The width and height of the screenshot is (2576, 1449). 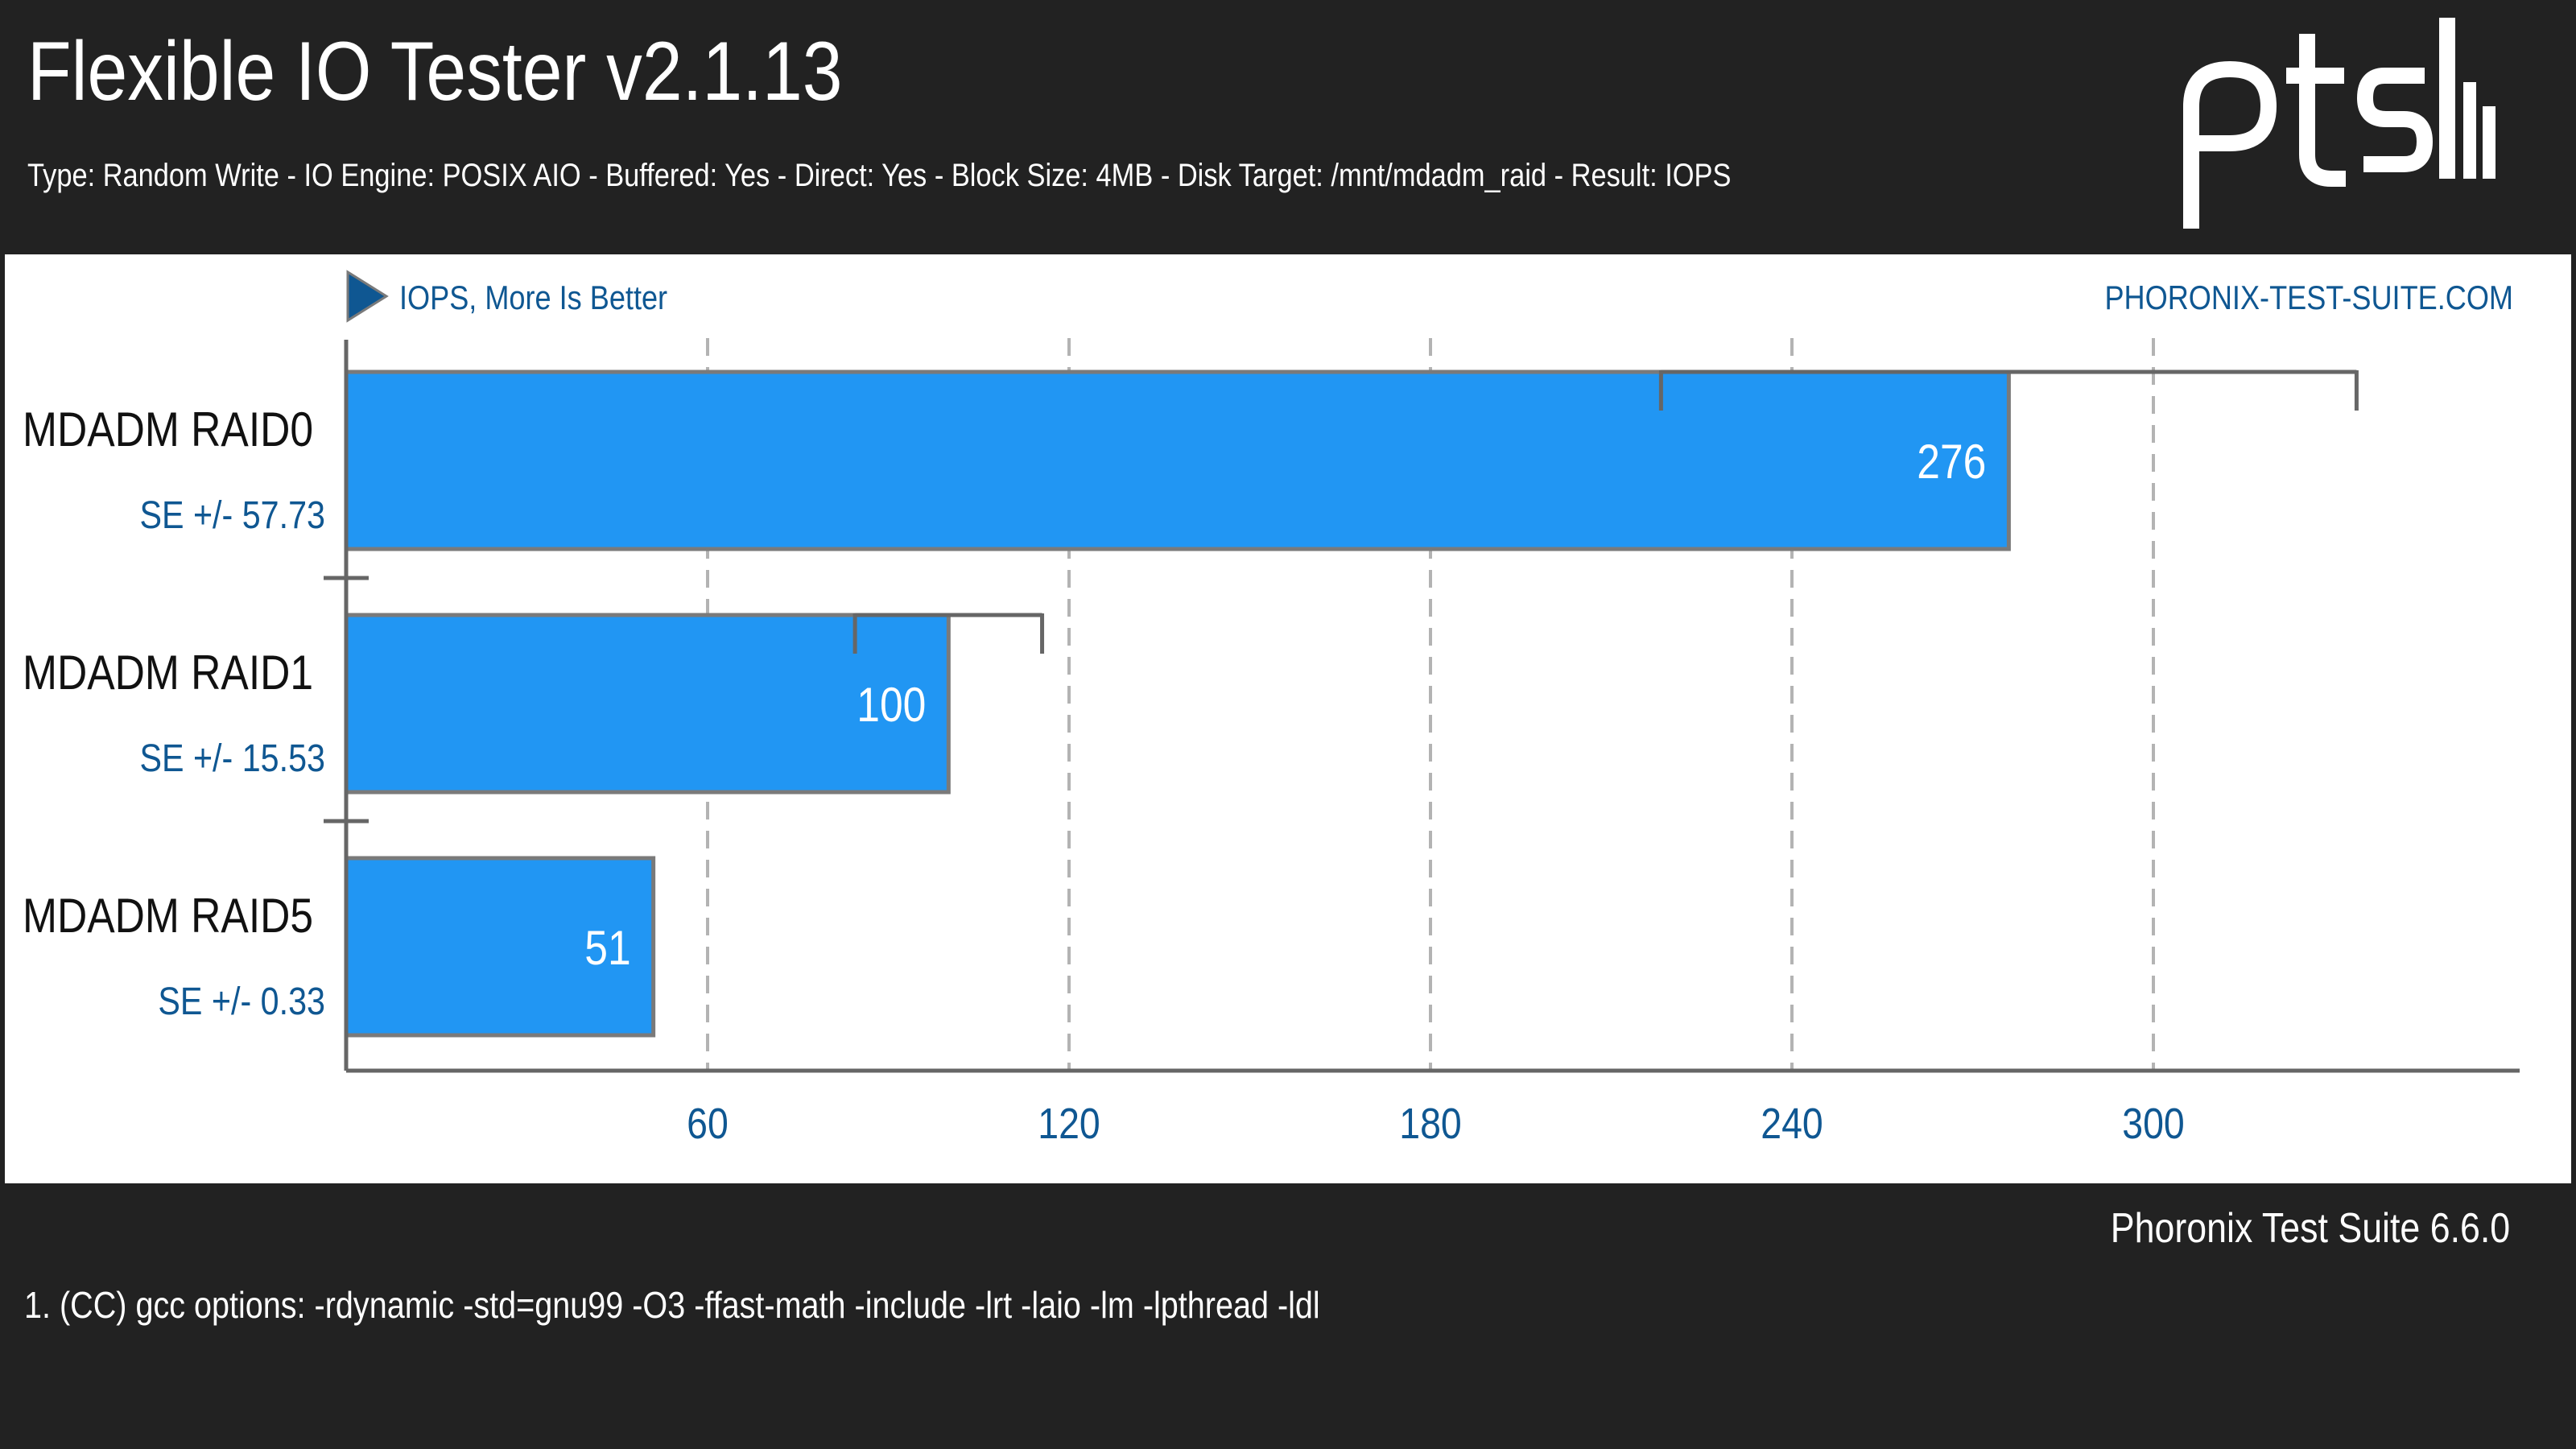 I want to click on suite-version: Phoronix Test Suite 6.6.0, so click(x=2310, y=1228).